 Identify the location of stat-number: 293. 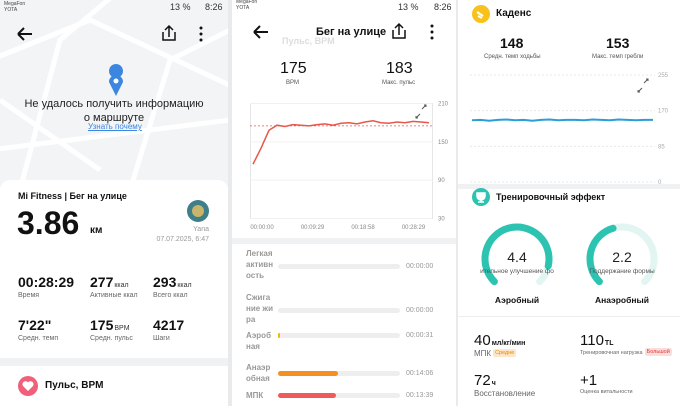
(165, 282).